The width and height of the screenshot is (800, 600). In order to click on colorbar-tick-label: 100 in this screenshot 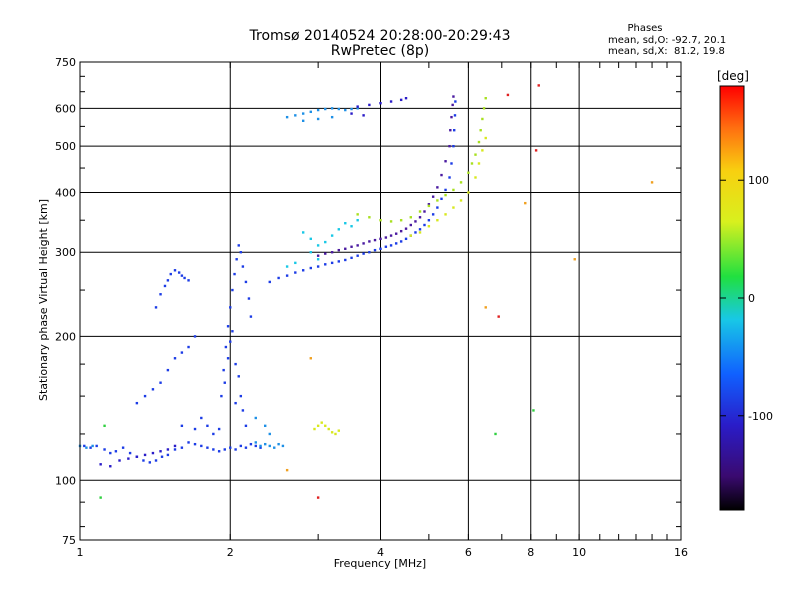, I will do `click(758, 180)`.